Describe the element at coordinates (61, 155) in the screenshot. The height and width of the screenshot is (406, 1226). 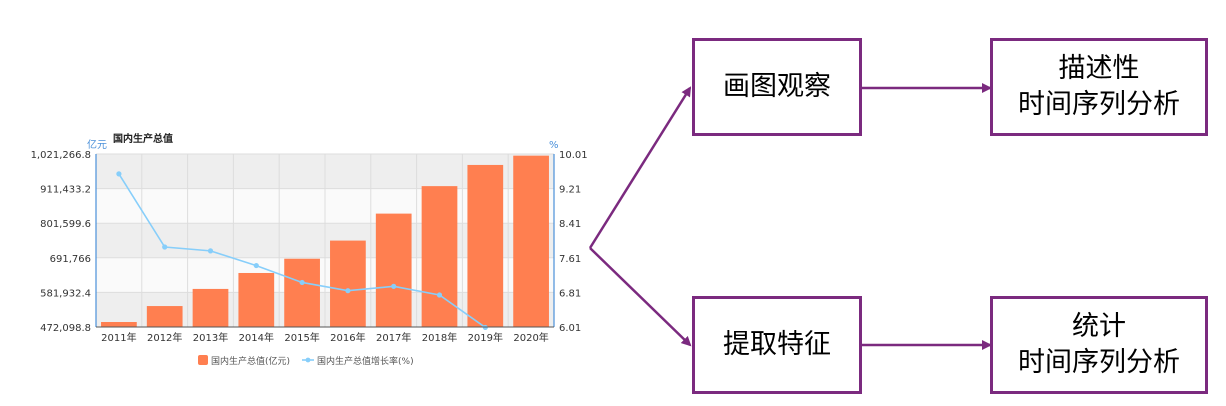
I see `y-left-tick-label: 1,021,266.8` at that location.